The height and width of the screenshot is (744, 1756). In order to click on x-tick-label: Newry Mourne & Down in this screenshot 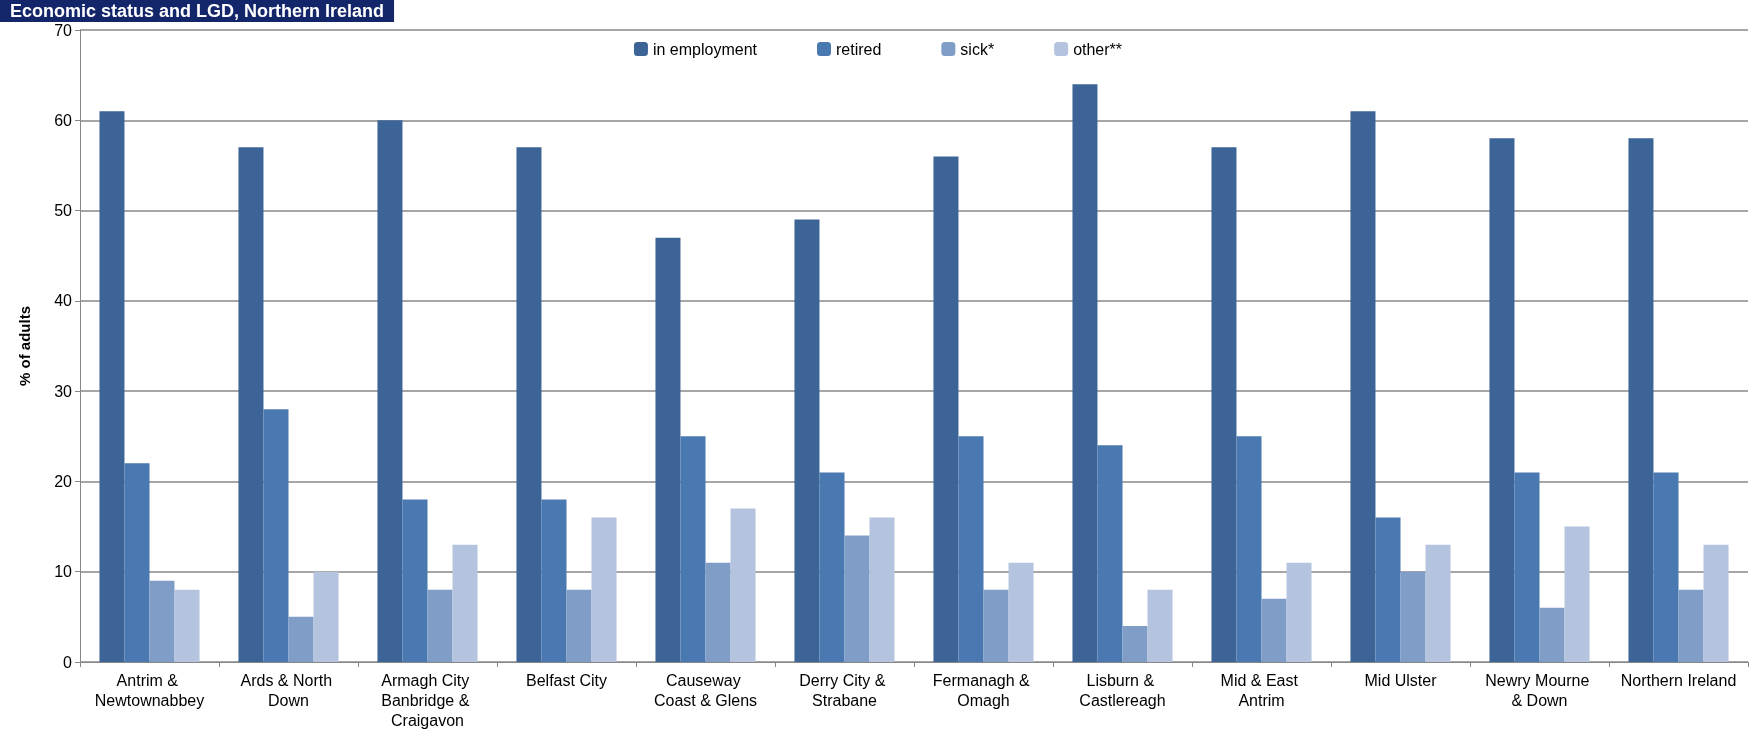, I will do `click(1539, 690)`.